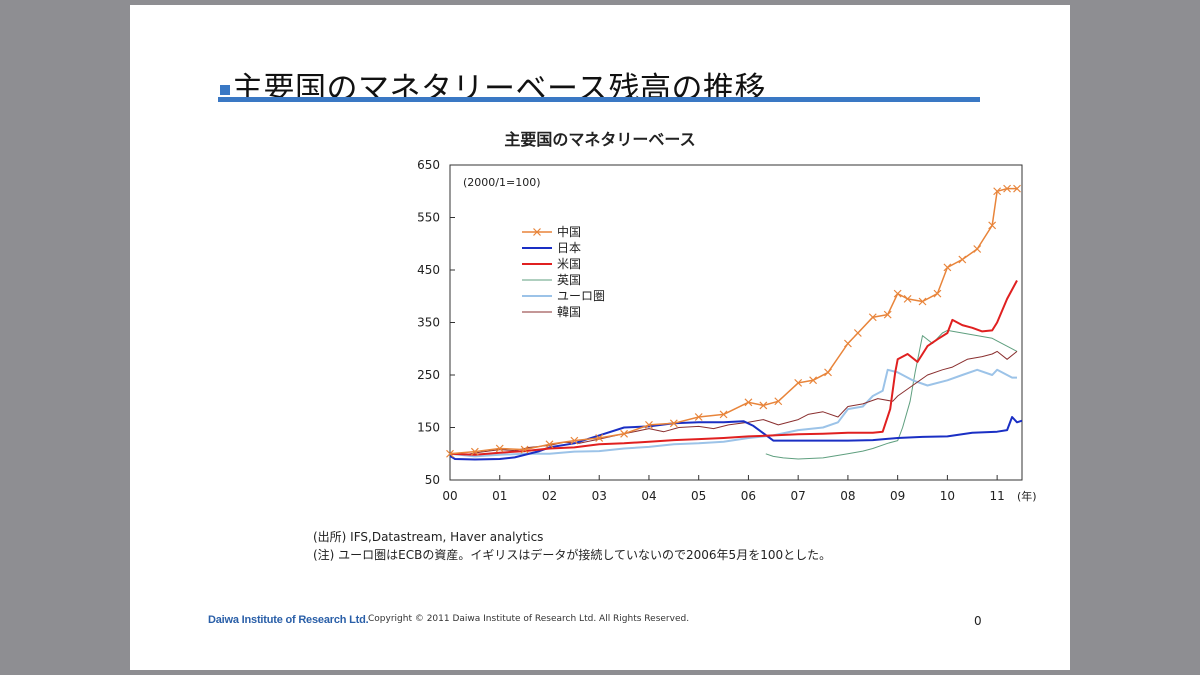  What do you see at coordinates (733, 413) in the screenshot?
I see `series-line-ユーロ圏` at bounding box center [733, 413].